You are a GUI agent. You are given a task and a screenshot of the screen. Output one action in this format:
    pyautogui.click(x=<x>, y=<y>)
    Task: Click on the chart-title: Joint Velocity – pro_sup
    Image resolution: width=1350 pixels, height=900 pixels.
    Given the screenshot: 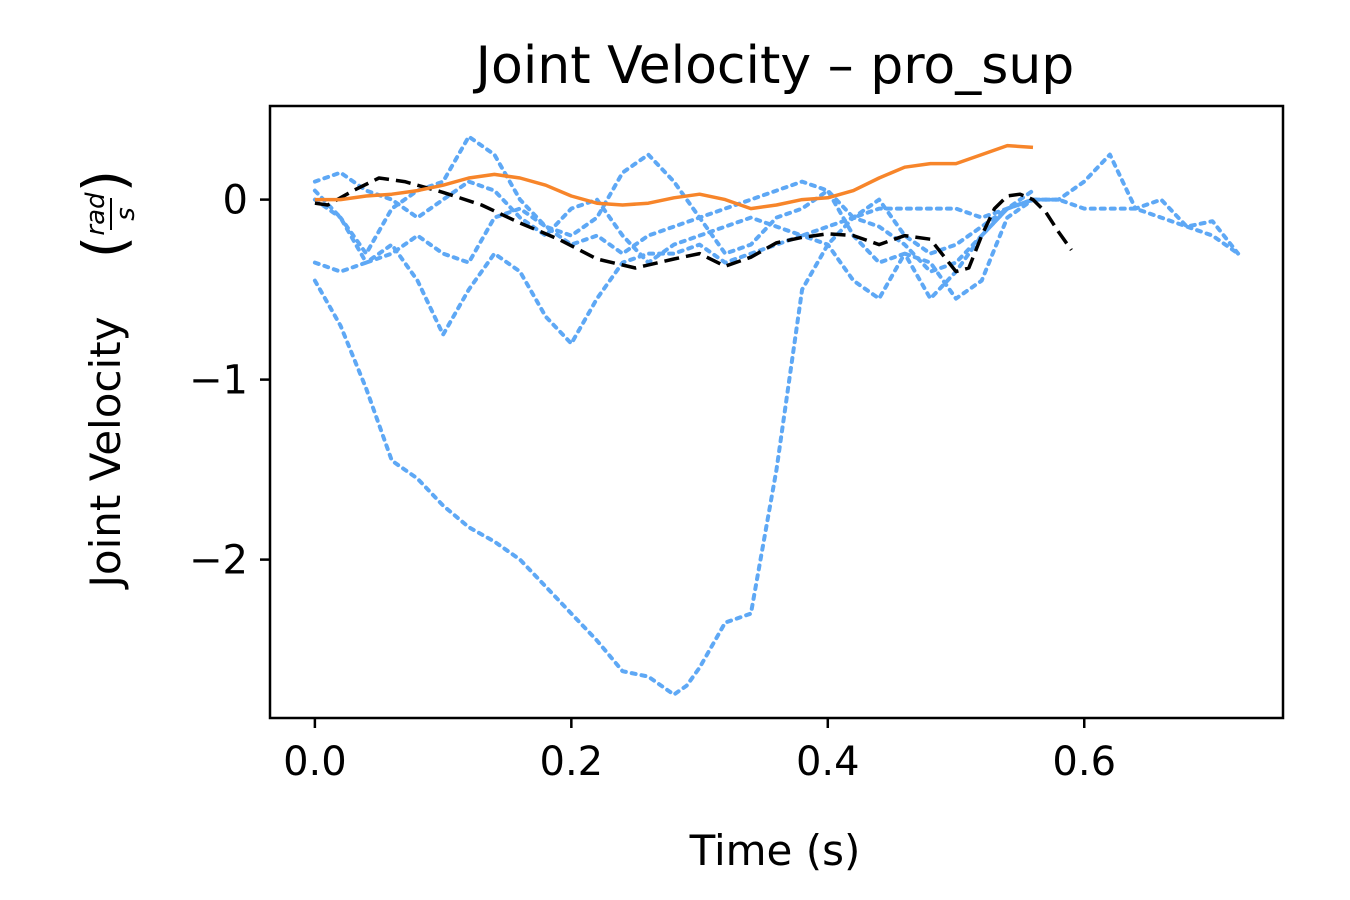 What is the action you would take?
    pyautogui.click(x=774, y=66)
    